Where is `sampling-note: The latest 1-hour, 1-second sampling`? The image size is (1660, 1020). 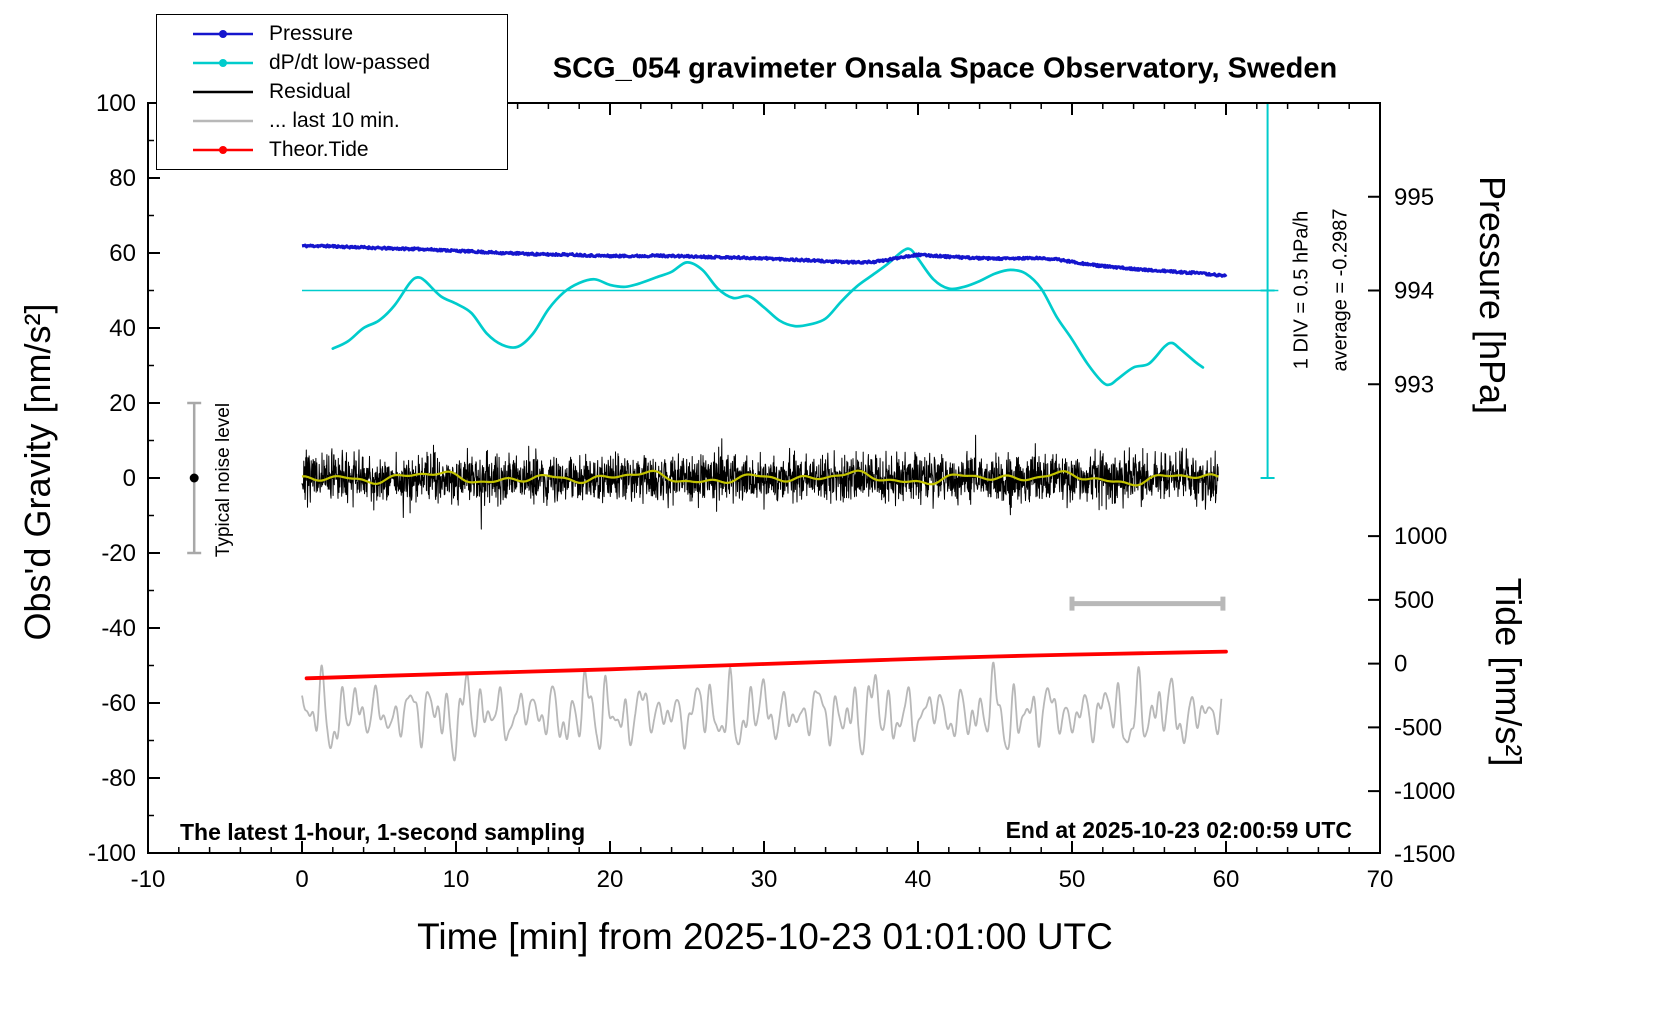 sampling-note: The latest 1-hour, 1-second sampling is located at coordinates (383, 832).